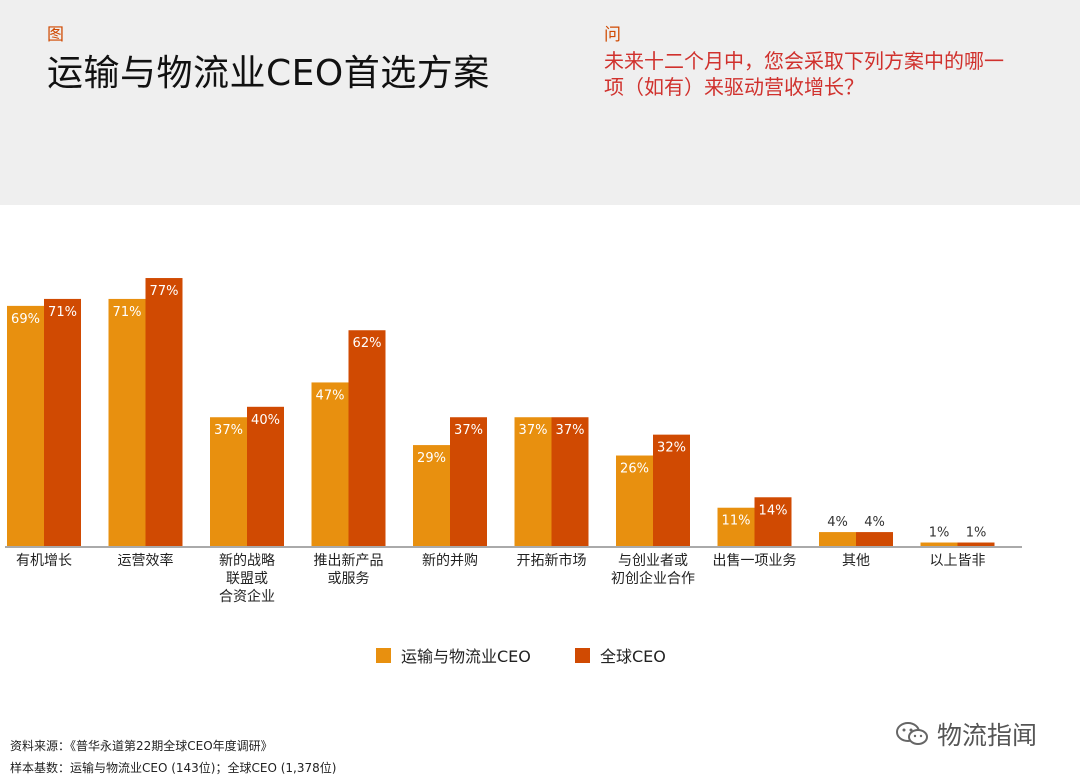 The width and height of the screenshot is (1080, 781). What do you see at coordinates (450, 561) in the screenshot?
I see `category-label-4-0: 新的并购` at bounding box center [450, 561].